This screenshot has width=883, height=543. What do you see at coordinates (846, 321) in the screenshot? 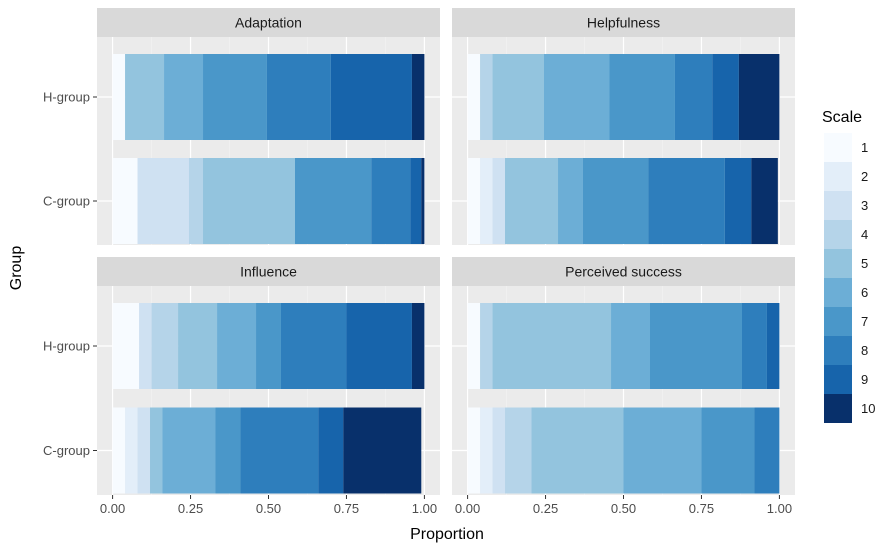
I see `legend-item-7: 7` at bounding box center [846, 321].